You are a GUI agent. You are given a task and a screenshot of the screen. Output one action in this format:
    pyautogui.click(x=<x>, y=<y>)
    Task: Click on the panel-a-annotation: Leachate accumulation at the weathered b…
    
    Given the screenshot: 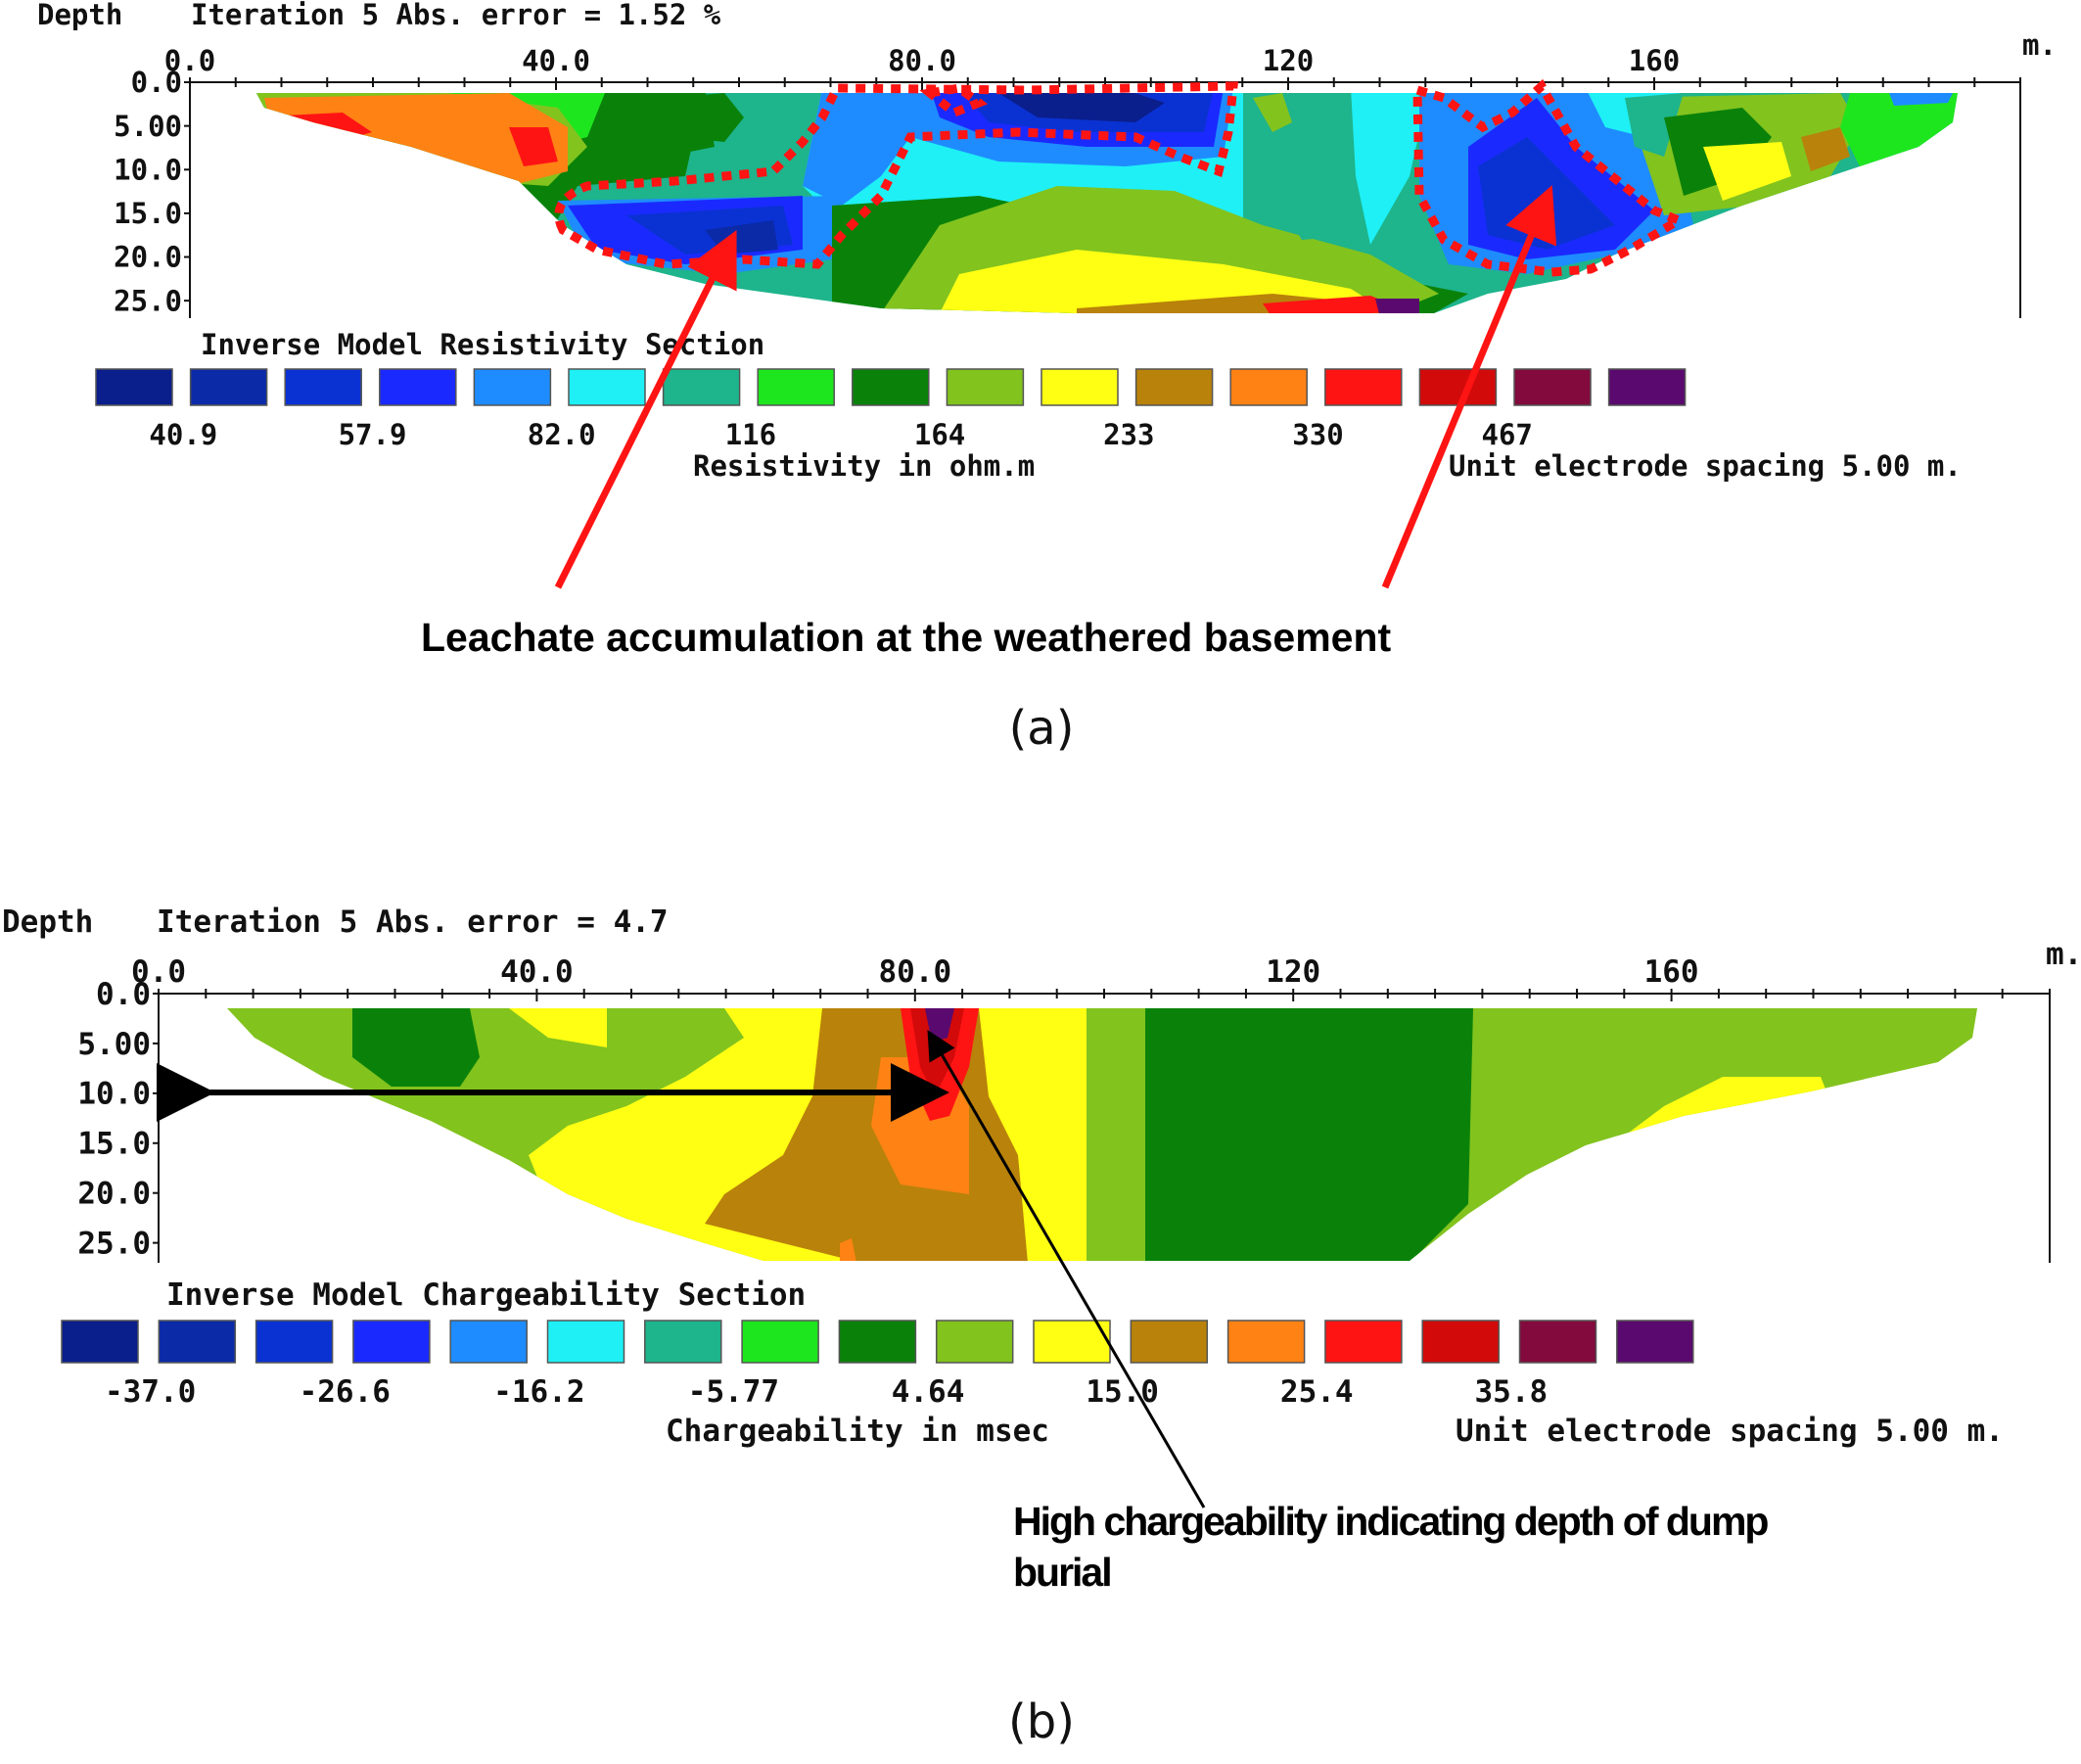 What is the action you would take?
    pyautogui.click(x=906, y=637)
    